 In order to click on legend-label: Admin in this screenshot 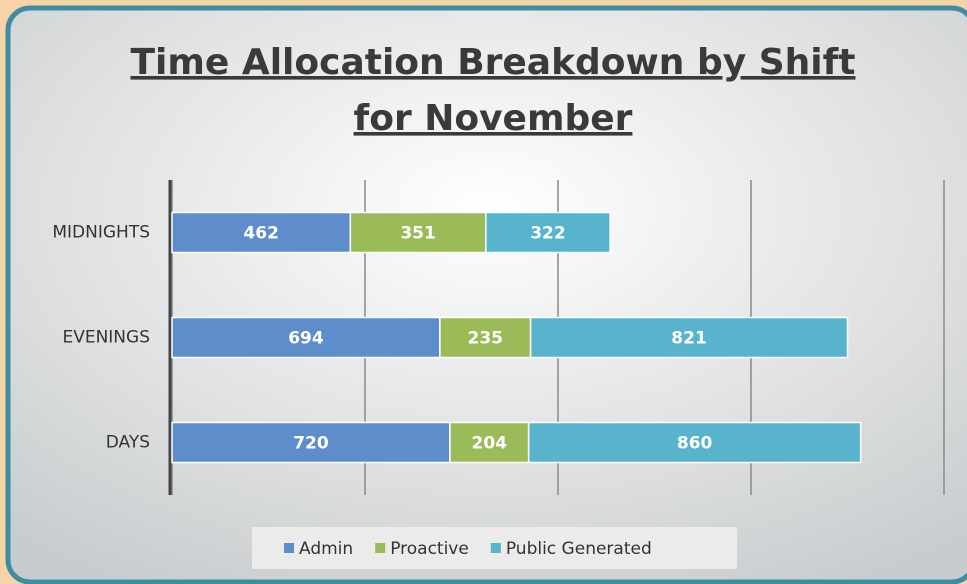, I will do `click(326, 549)`.